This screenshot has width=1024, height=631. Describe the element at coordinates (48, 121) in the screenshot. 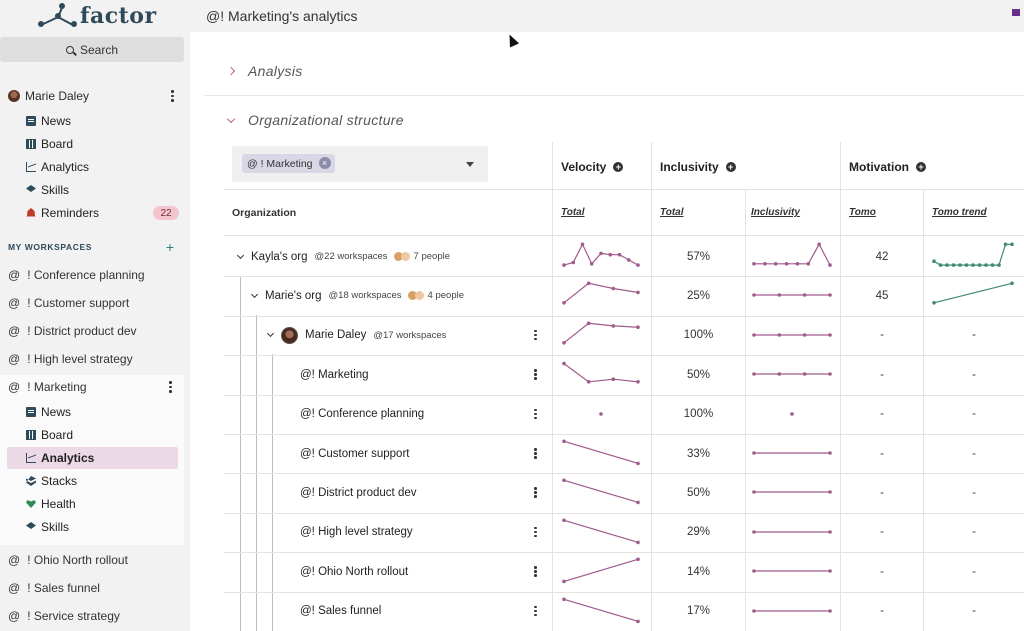

I see `sidebar-item-news: News` at that location.